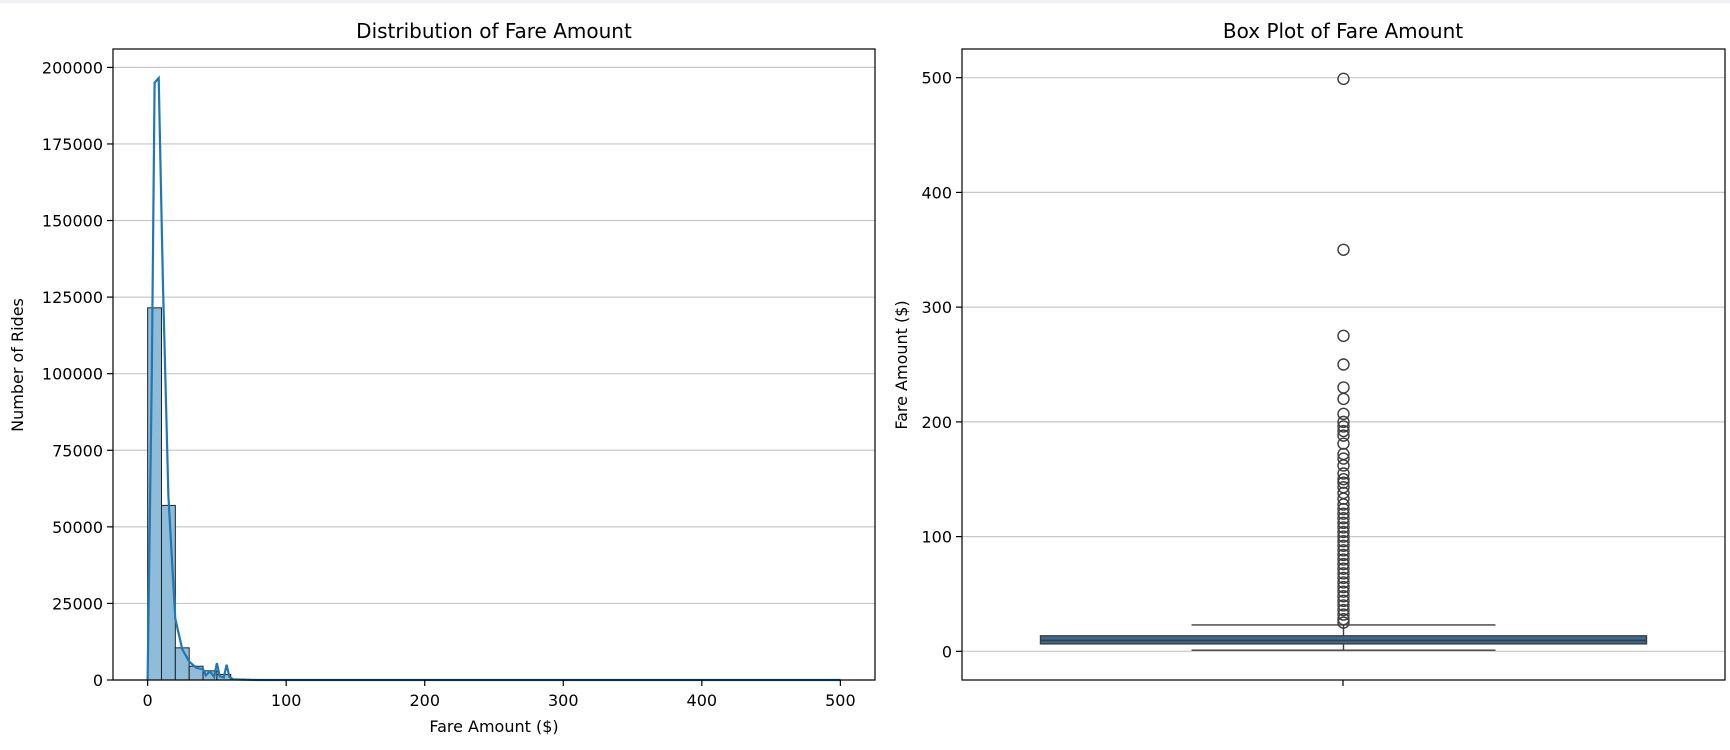 The image size is (1730, 750). Describe the element at coordinates (936, 537) in the screenshot. I see `boxplot-y-tick-label: 100` at that location.